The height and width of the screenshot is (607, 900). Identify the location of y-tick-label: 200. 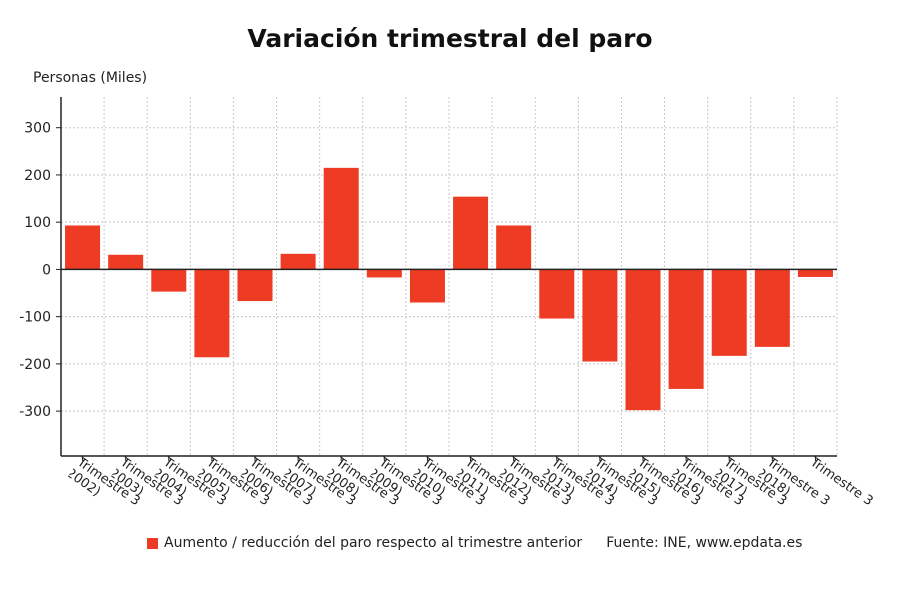
(37, 176).